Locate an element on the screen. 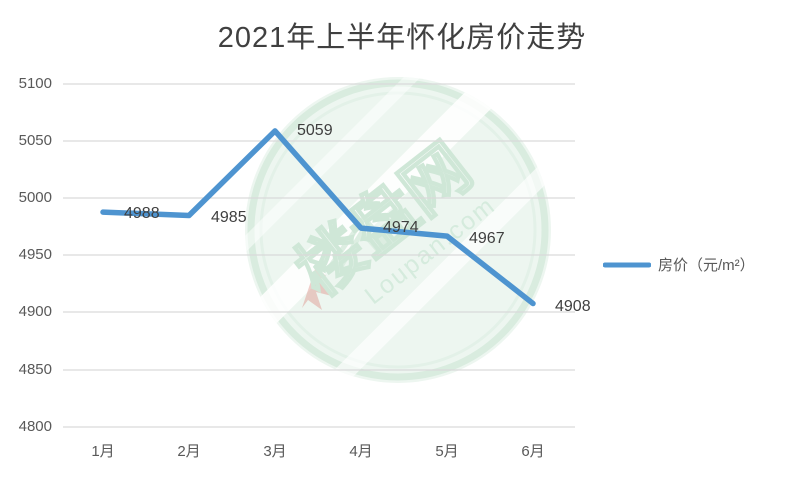  data-label: 5059 is located at coordinates (315, 130).